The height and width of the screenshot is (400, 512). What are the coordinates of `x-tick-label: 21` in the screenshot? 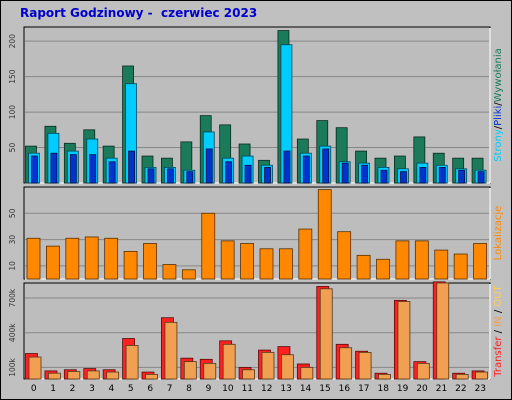 It's located at (441, 389).